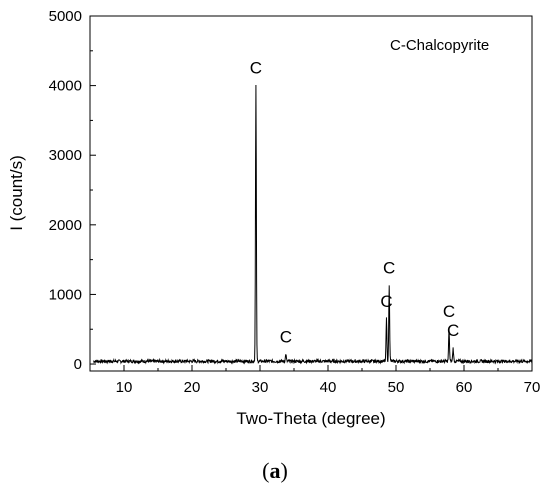  I want to click on y-tick-label: 0, so click(78, 364).